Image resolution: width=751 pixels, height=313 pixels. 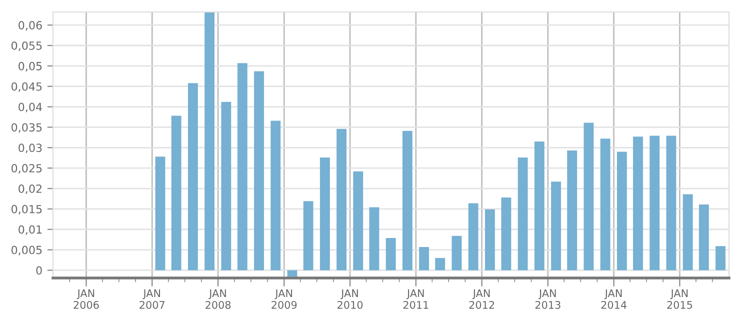 What do you see at coordinates (27, 251) in the screenshot?
I see `y-tick-label: 0,005` at bounding box center [27, 251].